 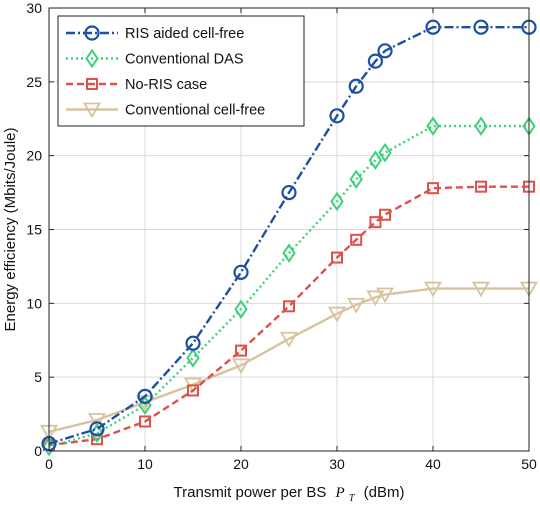 What do you see at coordinates (49, 464) in the screenshot?
I see `x-tick-label: 0` at bounding box center [49, 464].